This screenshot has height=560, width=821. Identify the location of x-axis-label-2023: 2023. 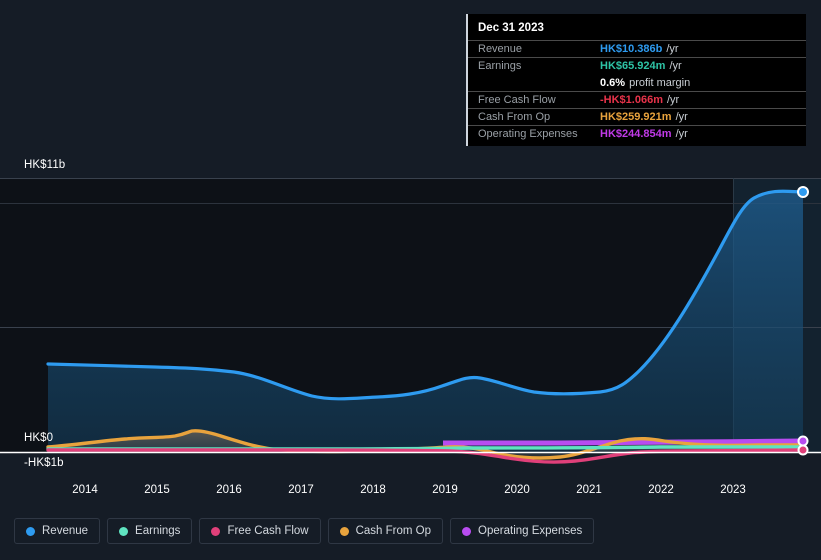
(733, 490).